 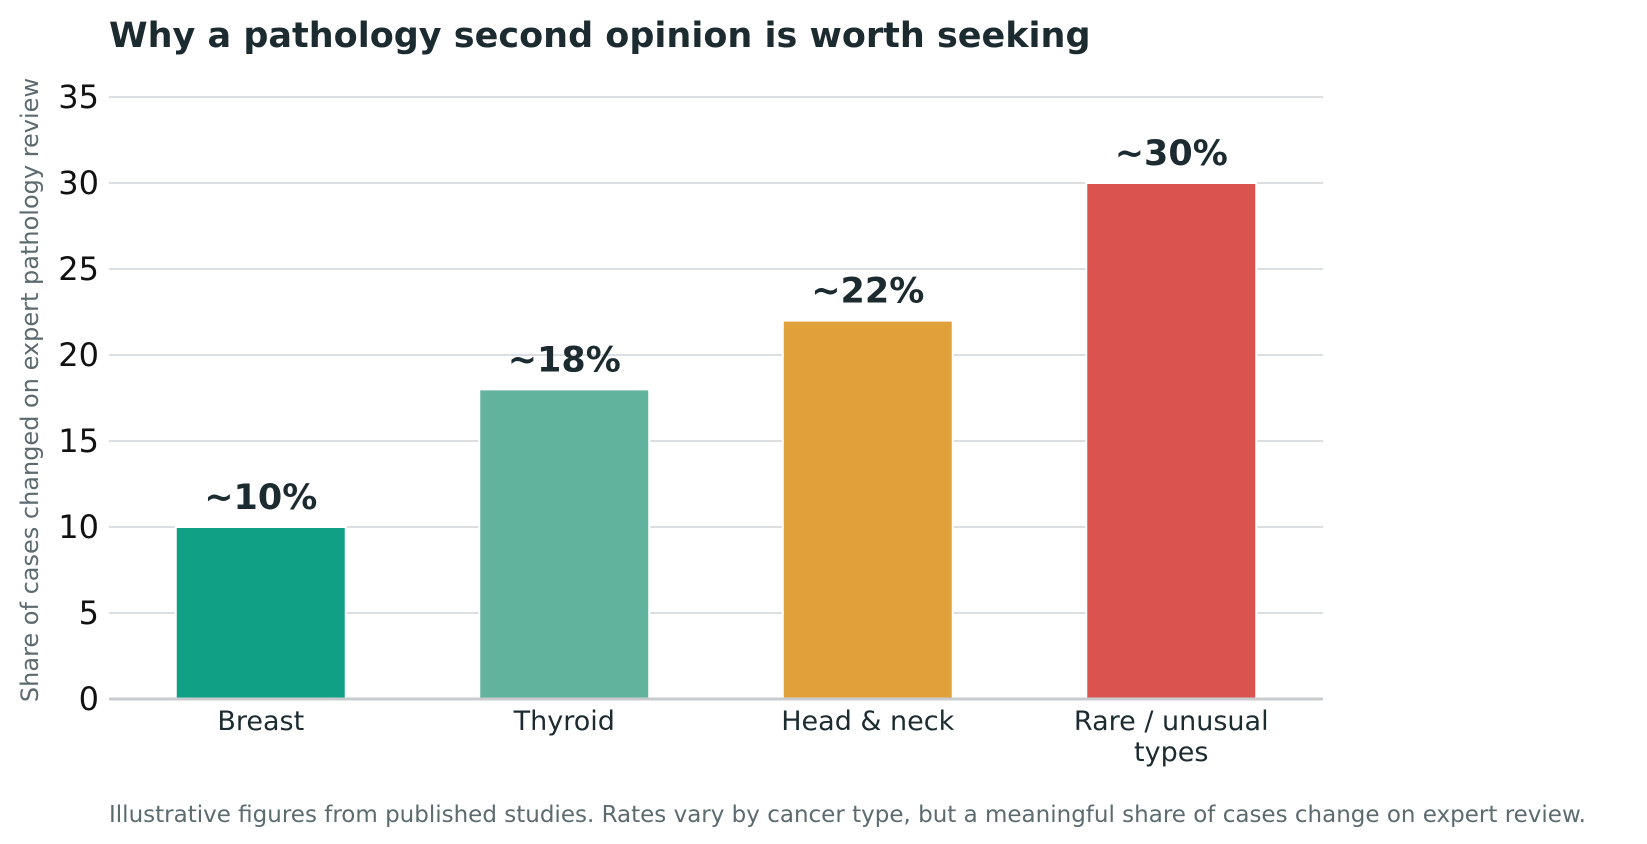 I want to click on y-tick-label: 25, so click(x=78, y=269).